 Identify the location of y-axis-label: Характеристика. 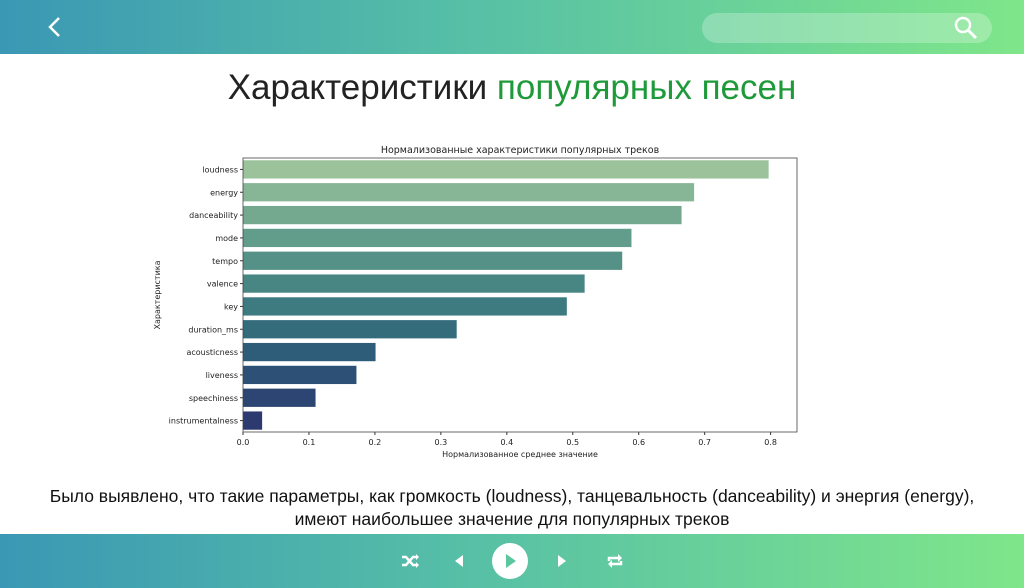
(157, 294).